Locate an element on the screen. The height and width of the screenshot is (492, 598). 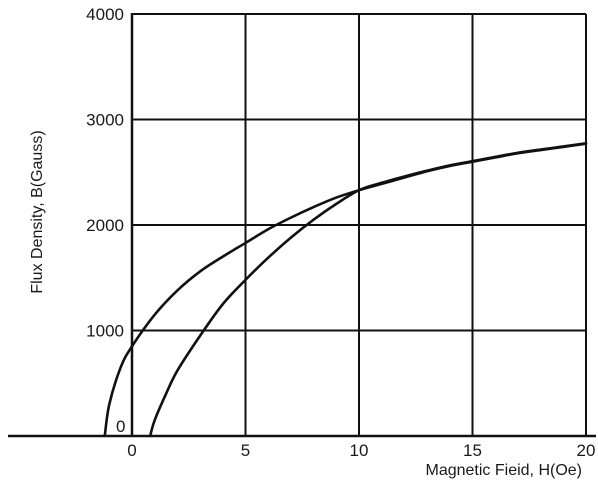
x-tick-label-10: 10 is located at coordinates (359, 450).